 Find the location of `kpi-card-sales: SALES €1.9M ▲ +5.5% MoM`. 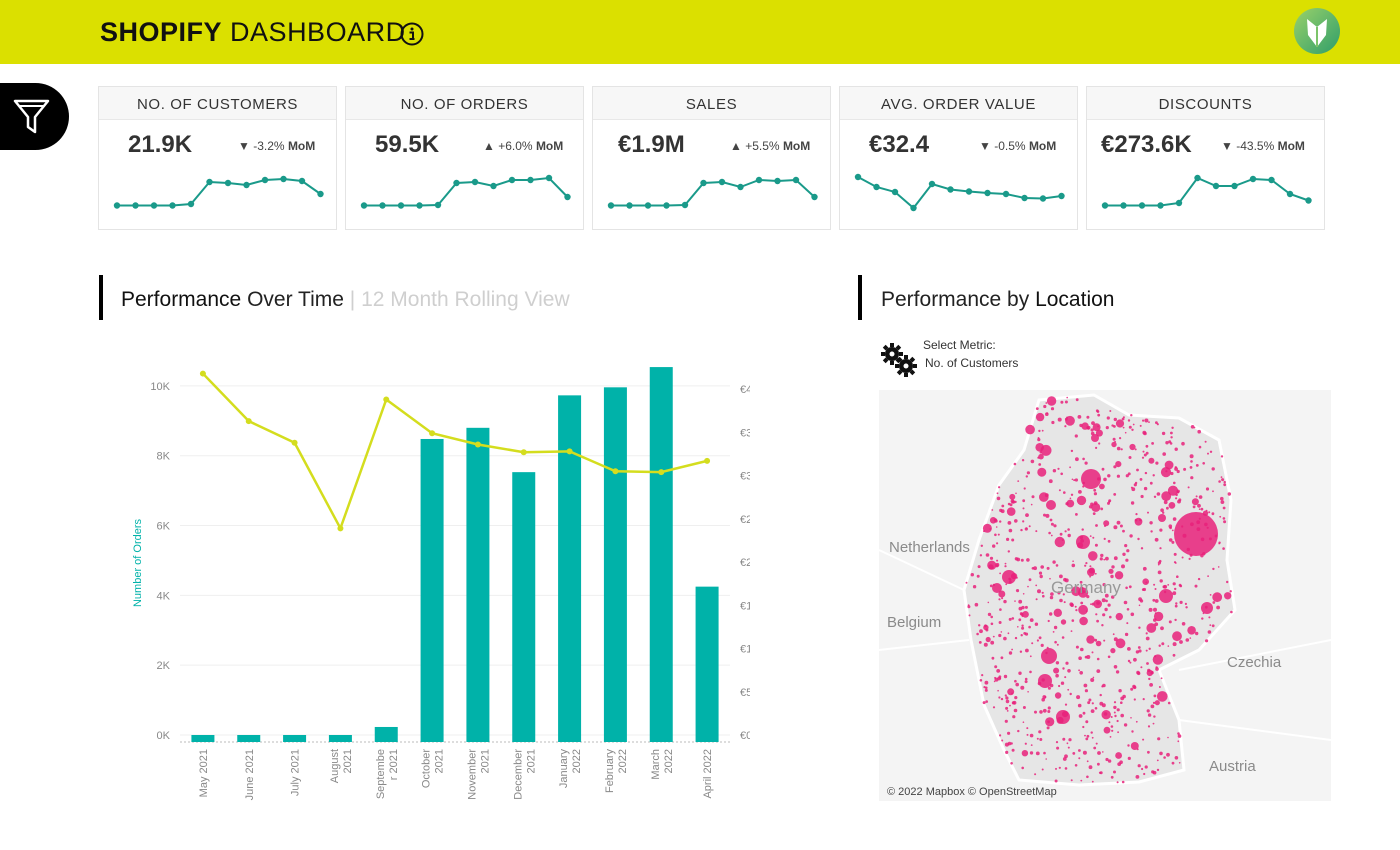

kpi-card-sales: SALES €1.9M ▲ +5.5% MoM is located at coordinates (711, 158).